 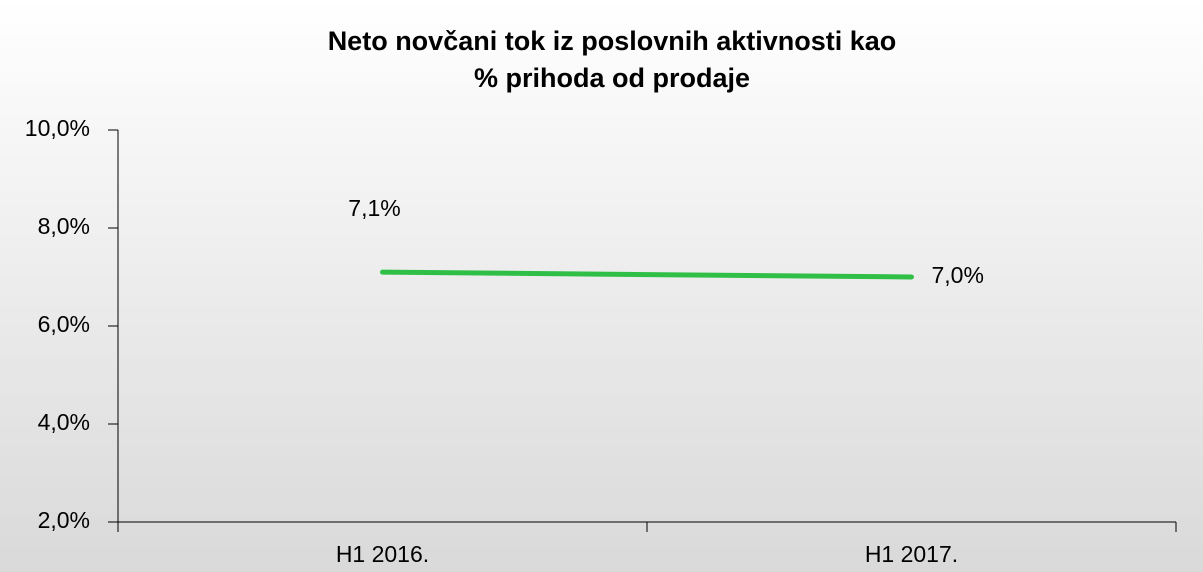 I want to click on line, so click(x=647, y=274).